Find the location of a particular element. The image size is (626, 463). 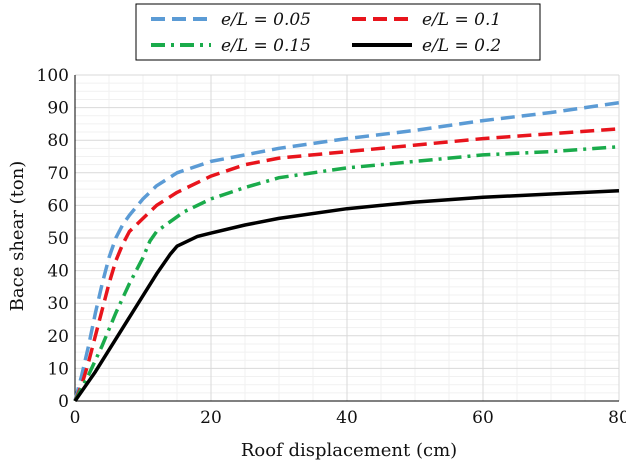

legend-label-4: e/L = 0.2 is located at coordinates (461, 46).